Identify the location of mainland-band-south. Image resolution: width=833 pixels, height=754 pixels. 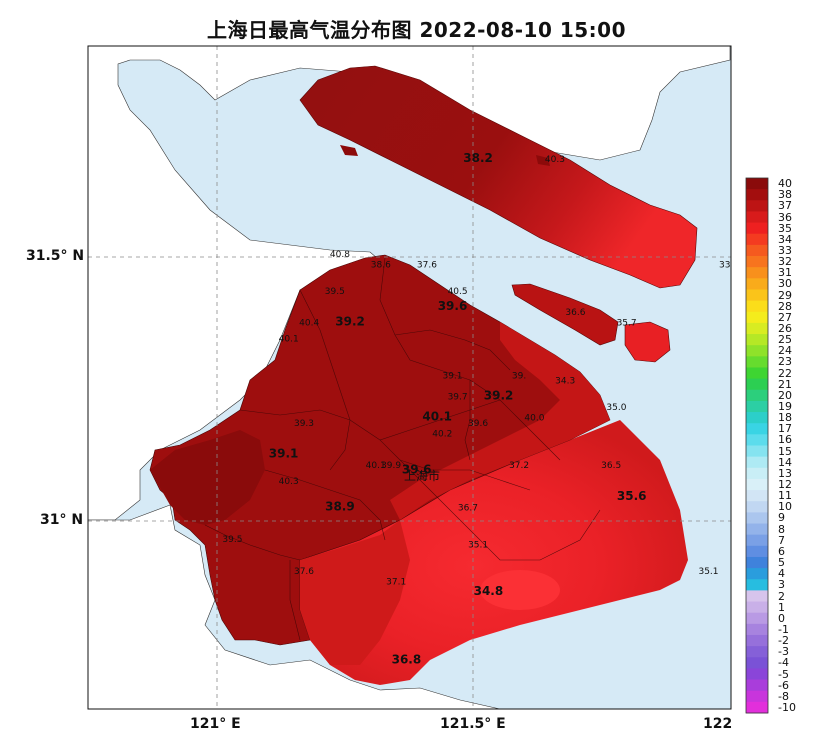
(355, 592).